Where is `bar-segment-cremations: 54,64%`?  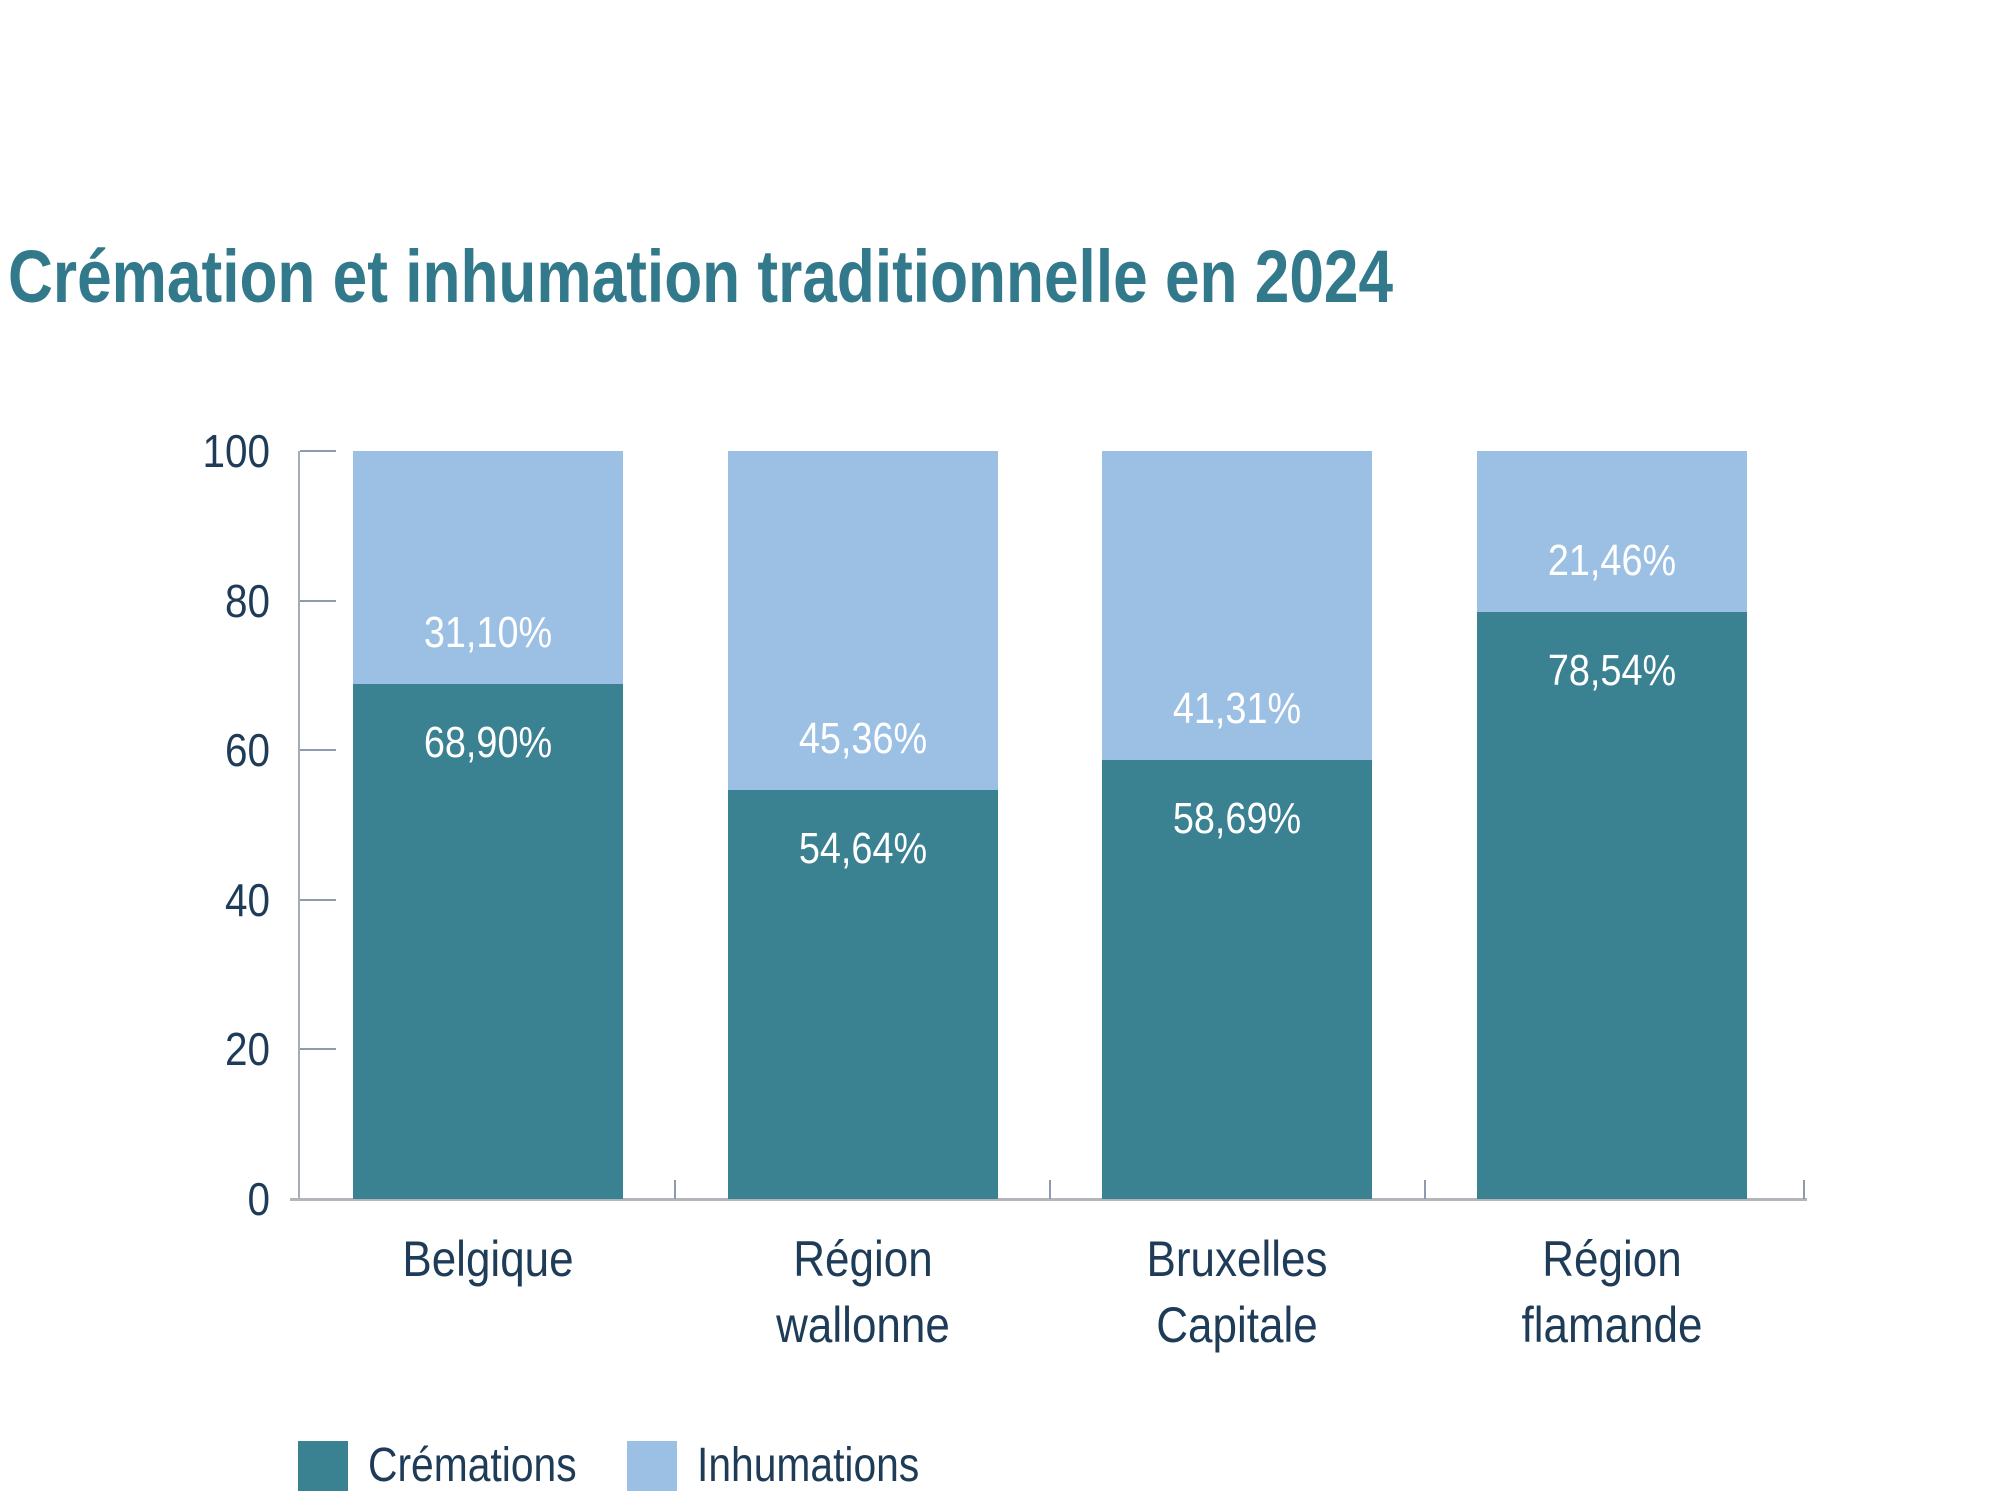 bar-segment-cremations: 54,64% is located at coordinates (862, 994).